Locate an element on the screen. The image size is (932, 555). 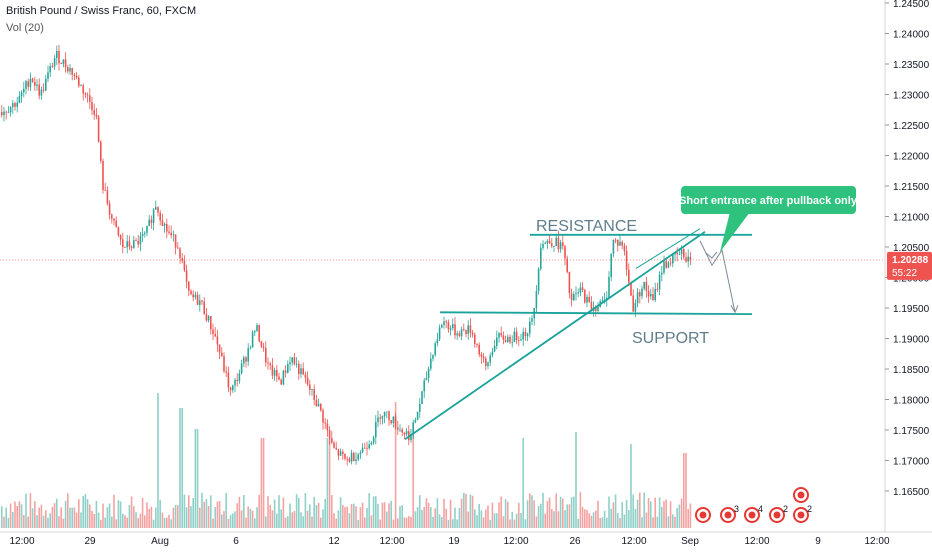
projection-path is located at coordinates (717, 276).